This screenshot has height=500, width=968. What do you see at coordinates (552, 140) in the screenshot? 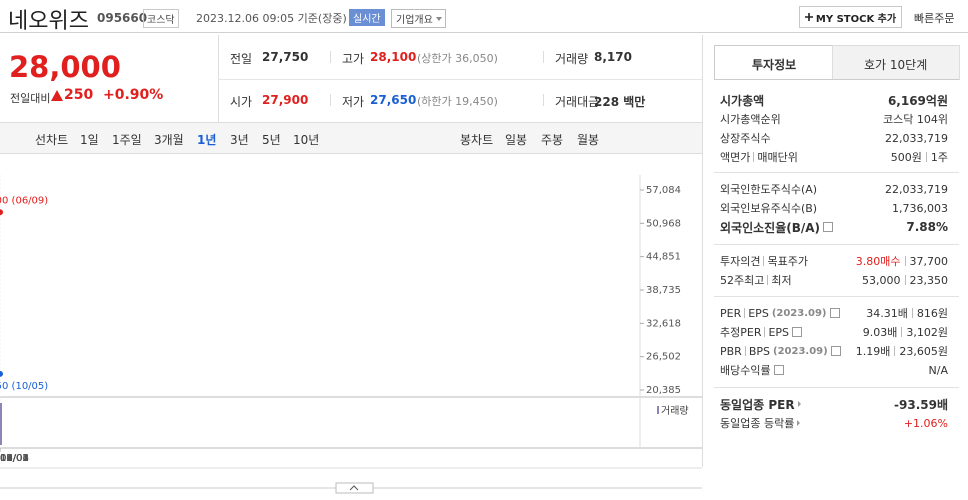
I see `candle-tab: 주봉` at bounding box center [552, 140].